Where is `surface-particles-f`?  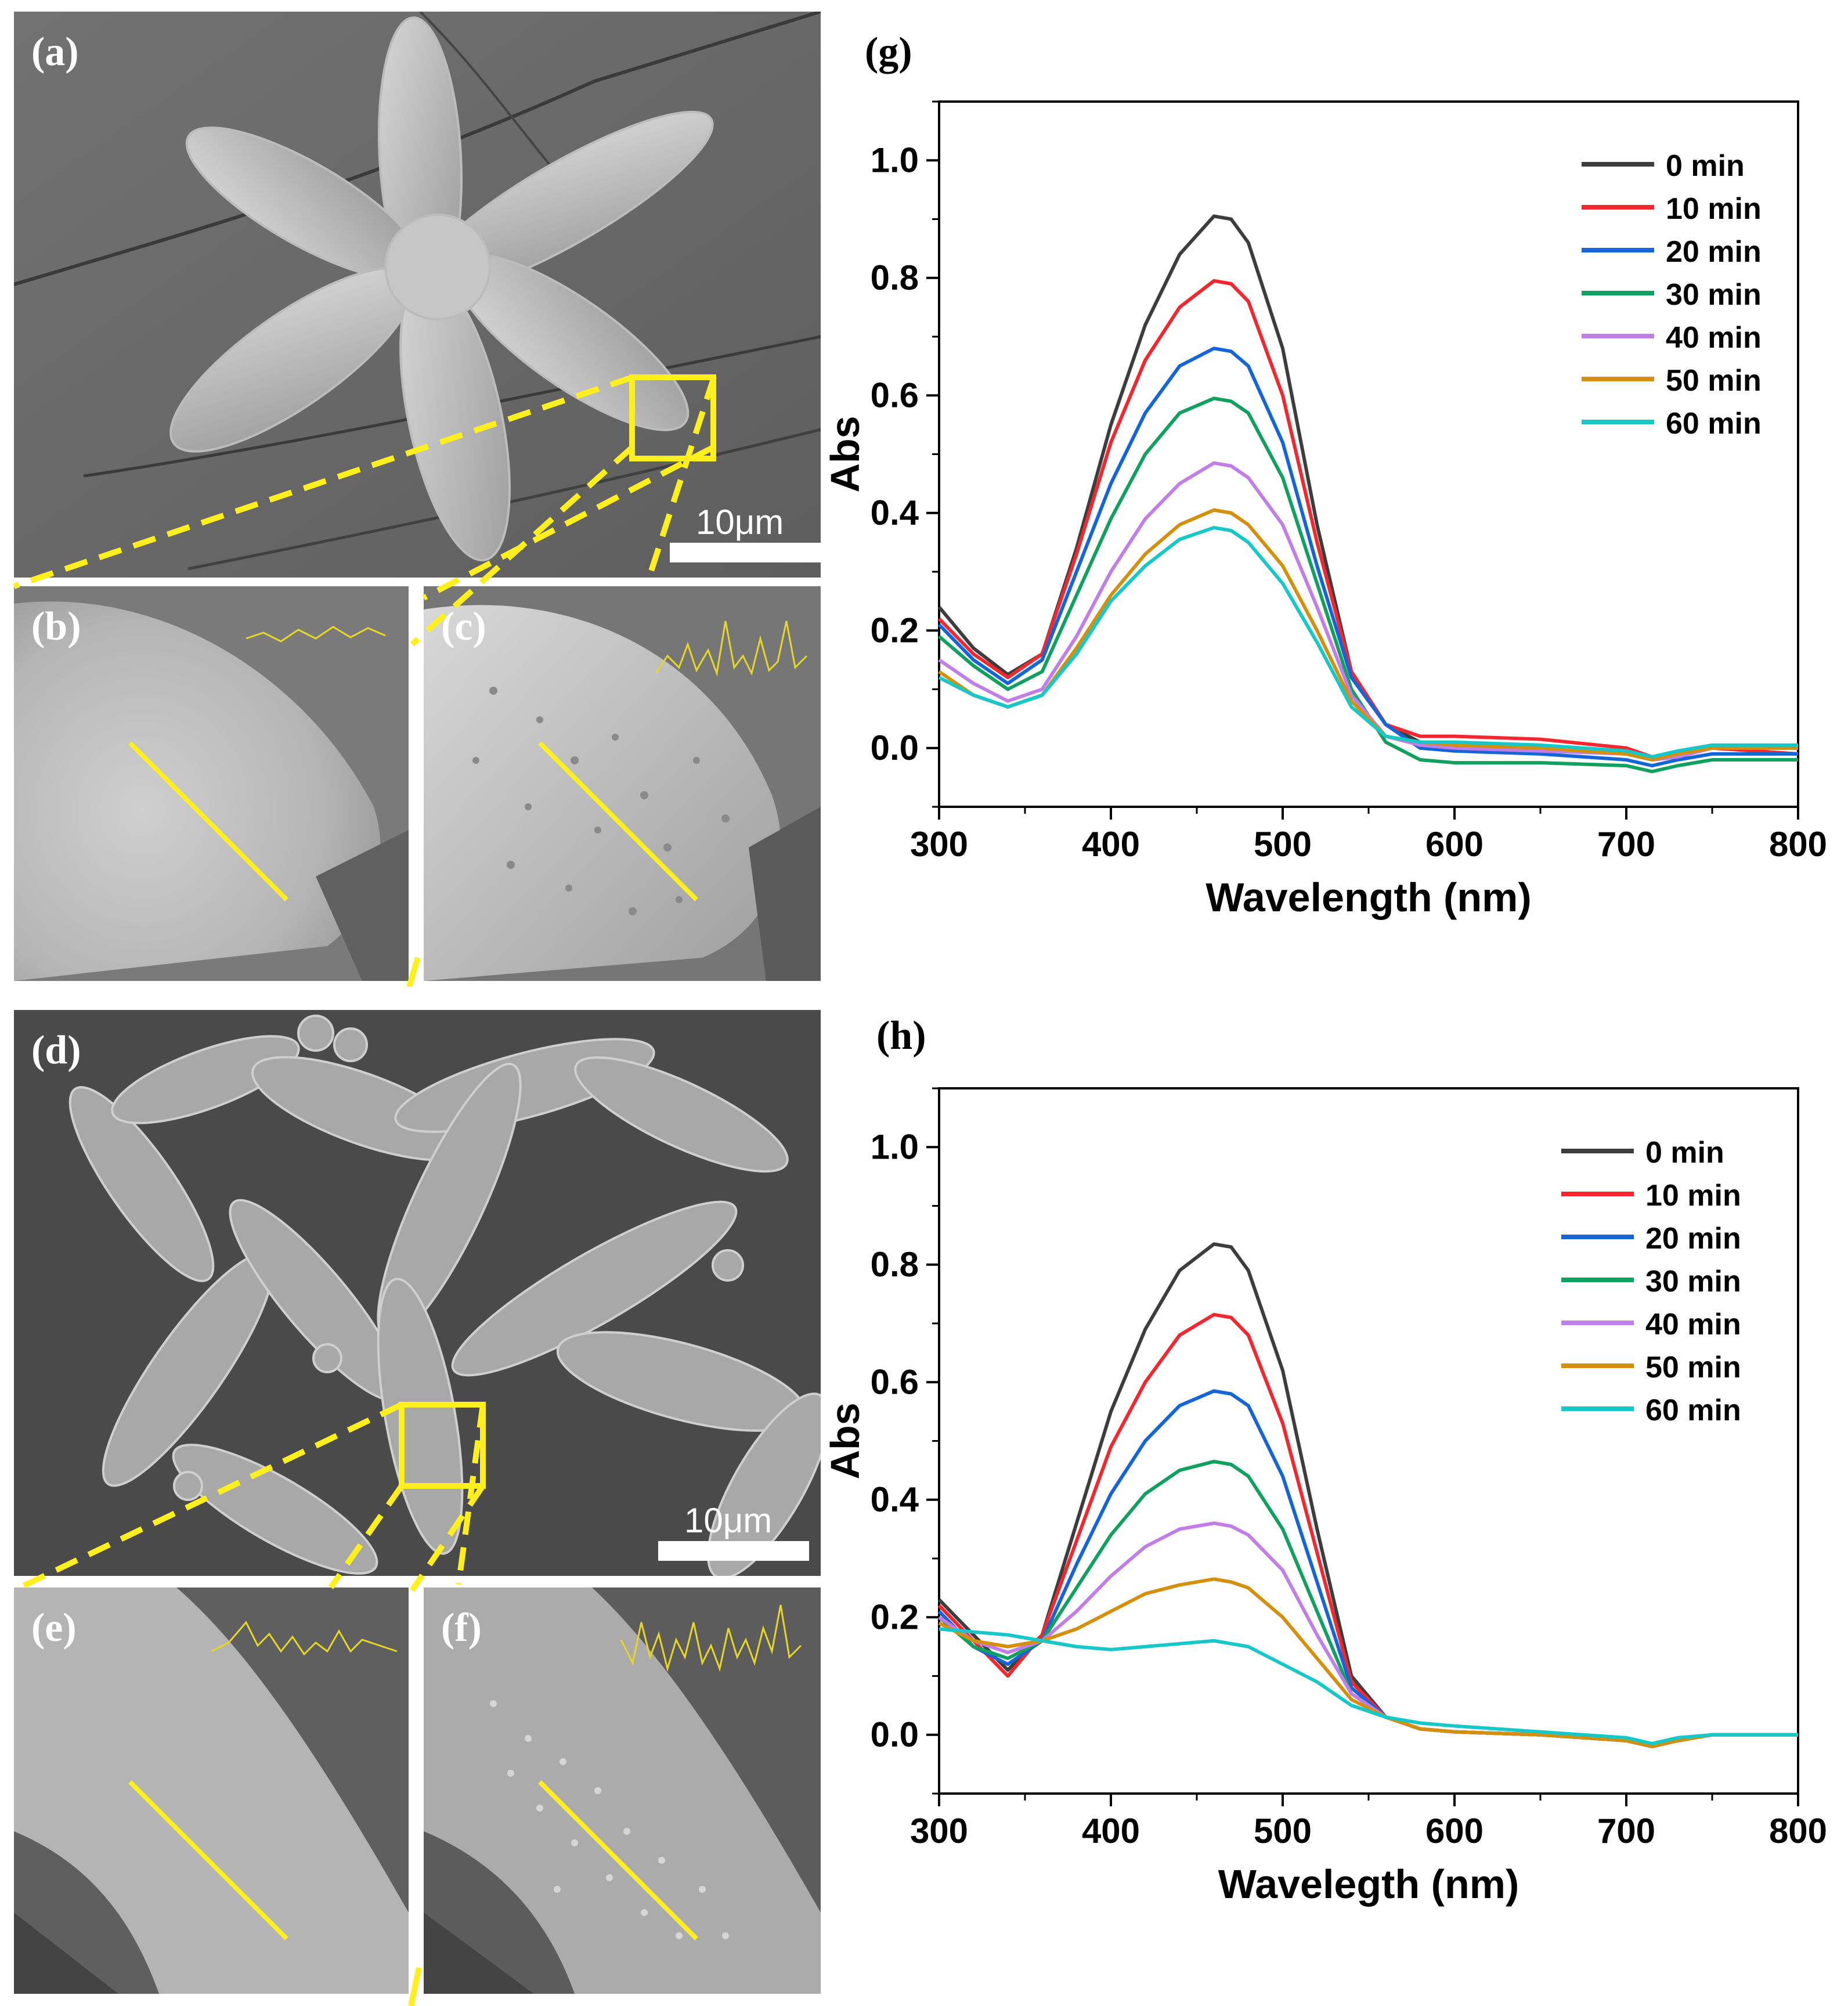 surface-particles-f is located at coordinates (610, 1819).